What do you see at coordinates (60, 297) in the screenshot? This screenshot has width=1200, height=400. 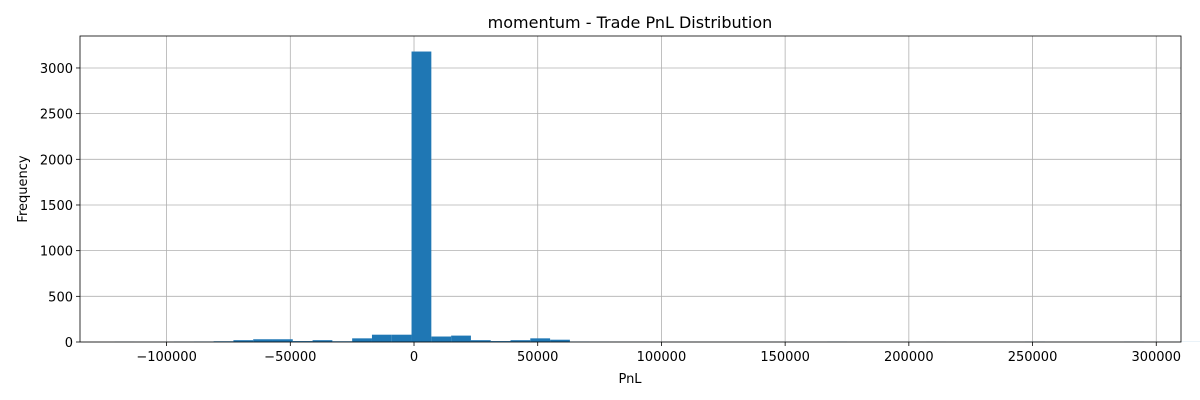 I see `y-tick-label: 500` at bounding box center [60, 297].